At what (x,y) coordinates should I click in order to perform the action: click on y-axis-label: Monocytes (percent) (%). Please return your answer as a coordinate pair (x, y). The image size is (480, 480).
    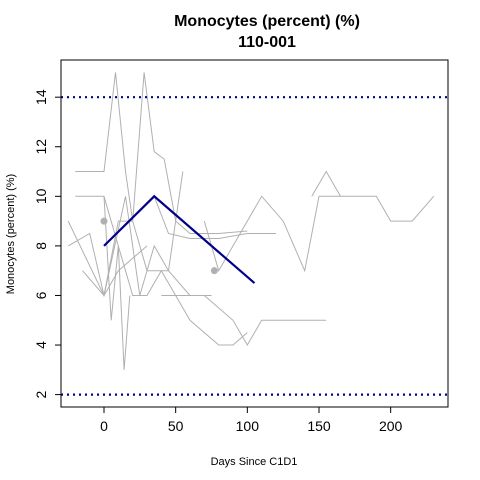
    Looking at the image, I should click on (11, 234).